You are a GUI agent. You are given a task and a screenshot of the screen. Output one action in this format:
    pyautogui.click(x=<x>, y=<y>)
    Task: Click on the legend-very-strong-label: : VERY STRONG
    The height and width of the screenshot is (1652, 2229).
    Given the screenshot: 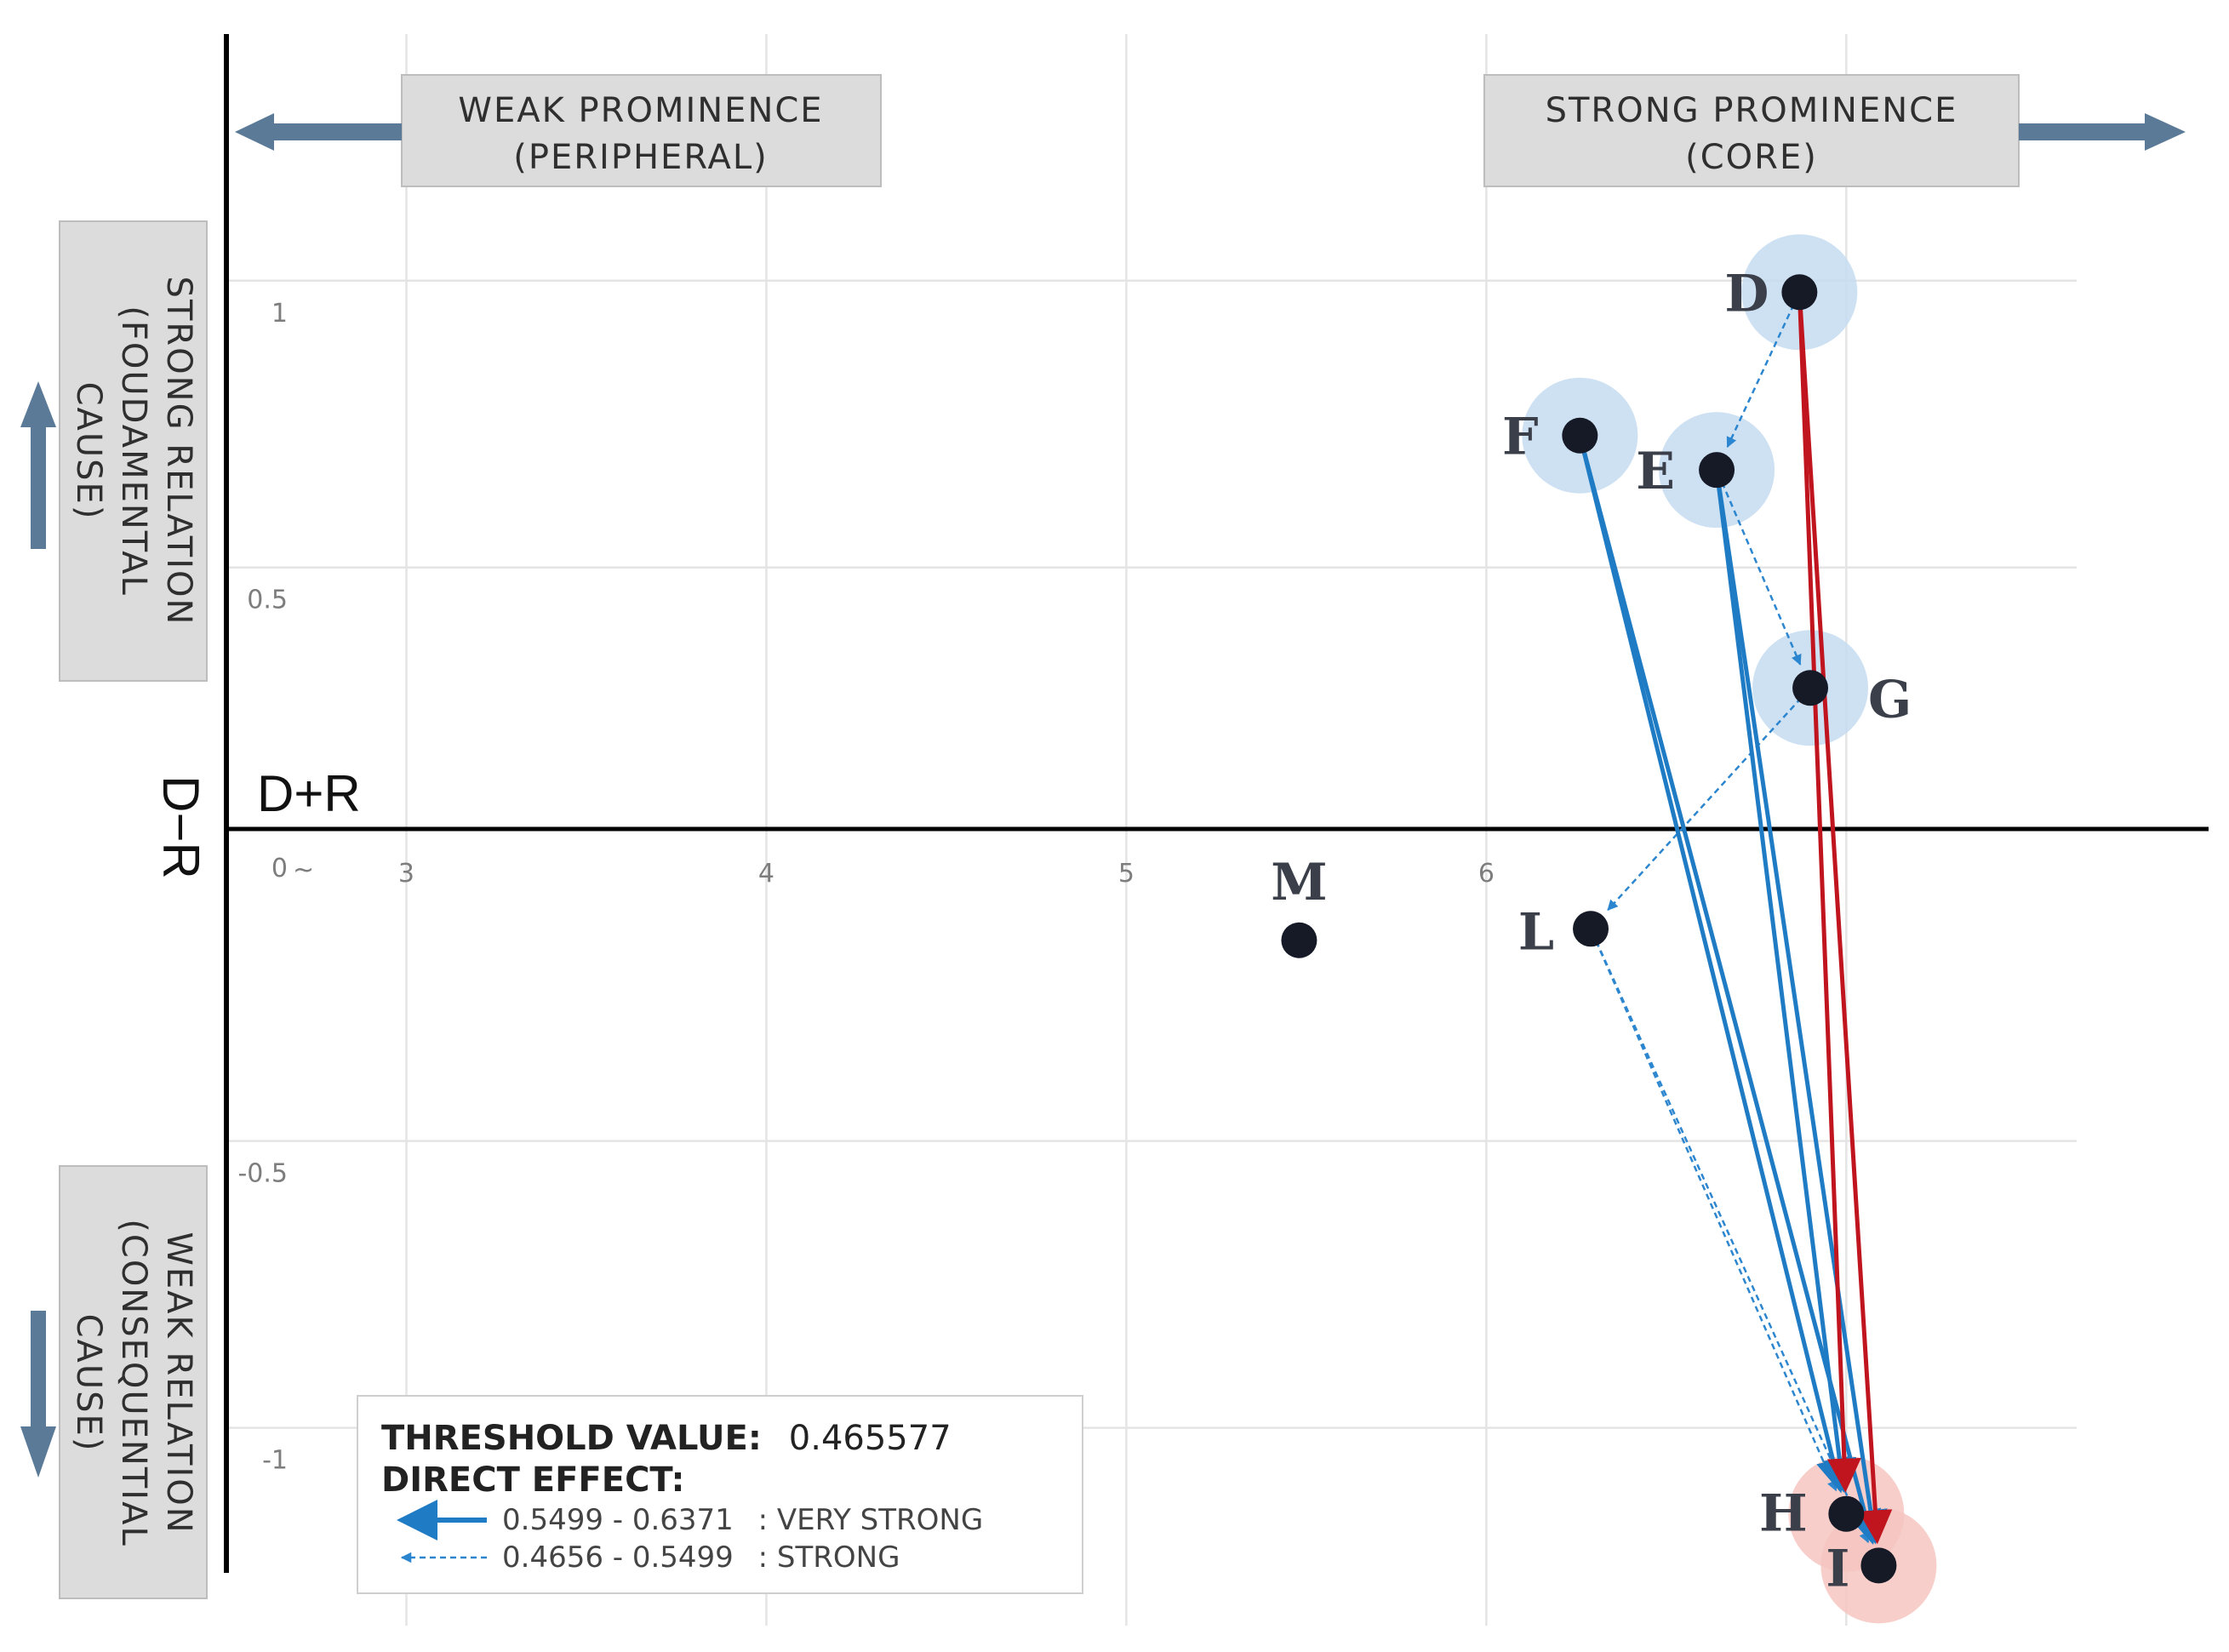 What is the action you would take?
    pyautogui.click(x=871, y=1520)
    